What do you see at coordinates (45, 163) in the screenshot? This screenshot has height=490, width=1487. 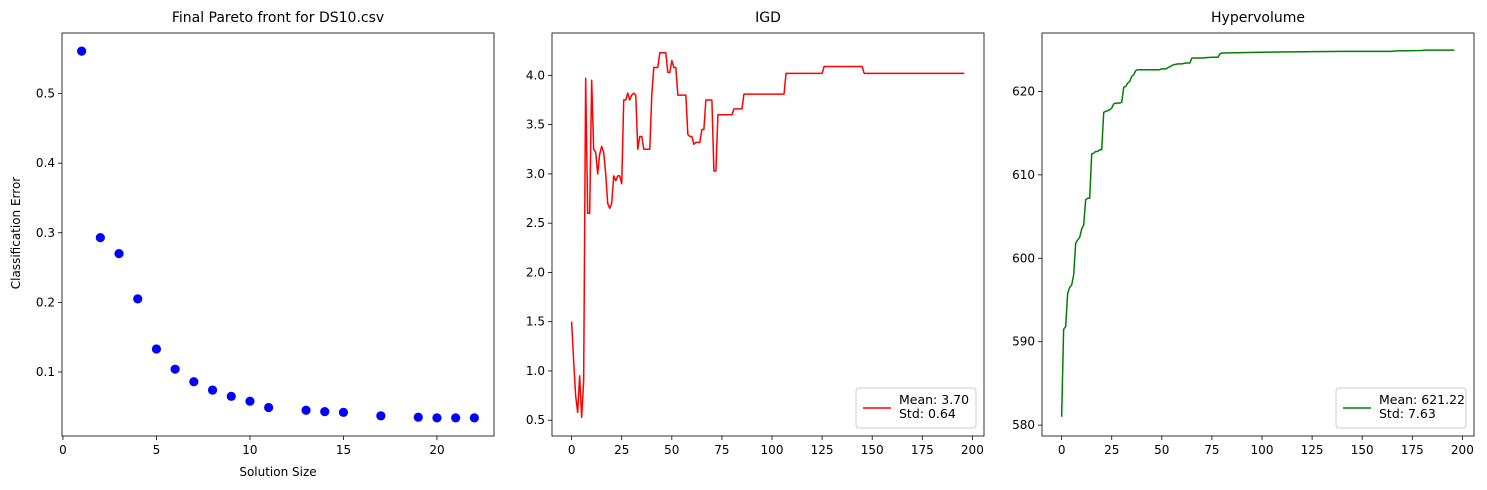 I see `pareto-y-tick-label: 0.4` at bounding box center [45, 163].